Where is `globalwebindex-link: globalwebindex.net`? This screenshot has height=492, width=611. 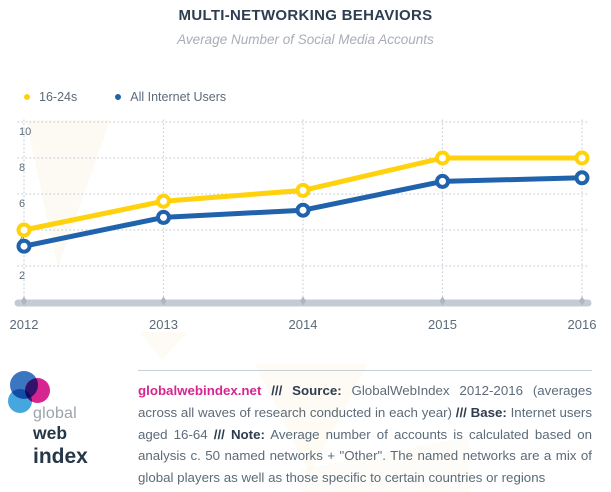 globalwebindex-link: globalwebindex.net is located at coordinates (200, 390).